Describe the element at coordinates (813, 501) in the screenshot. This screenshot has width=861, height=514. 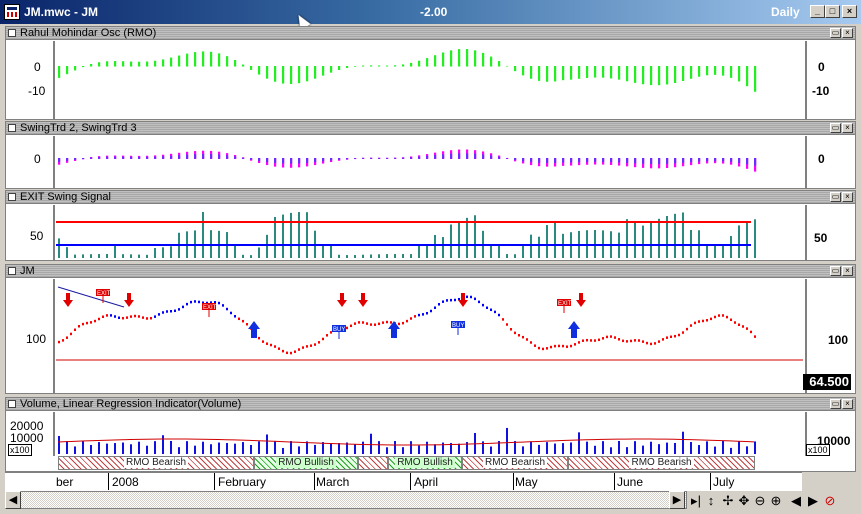
I see `scroll-forward-button: ▶` at that location.